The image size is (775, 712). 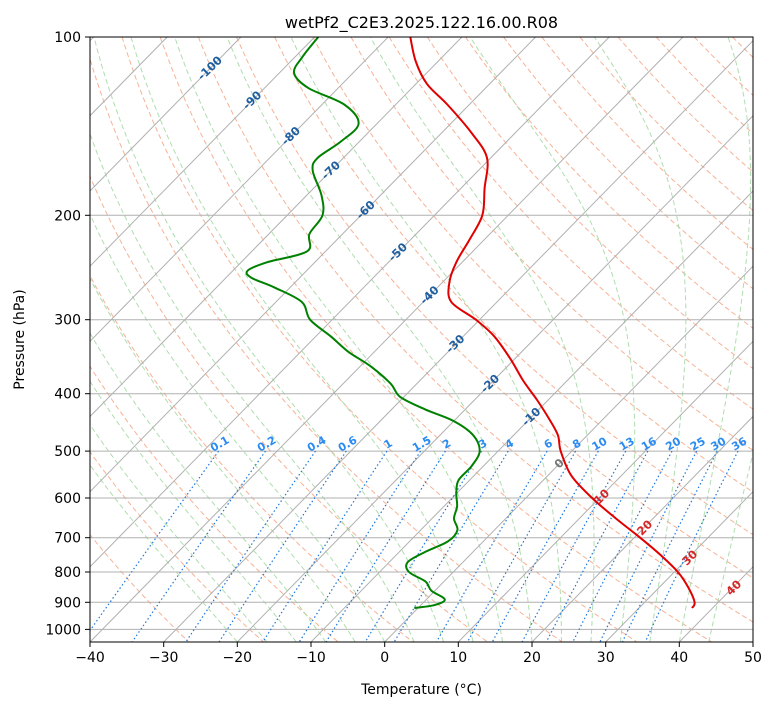 What do you see at coordinates (164, 658) in the screenshot?
I see `x-tick-label: −30` at bounding box center [164, 658].